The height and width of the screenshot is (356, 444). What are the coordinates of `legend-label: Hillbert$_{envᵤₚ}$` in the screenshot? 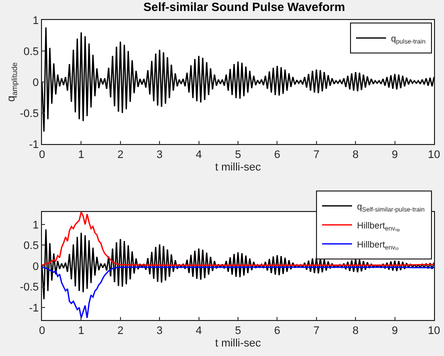 It's located at (379, 226).